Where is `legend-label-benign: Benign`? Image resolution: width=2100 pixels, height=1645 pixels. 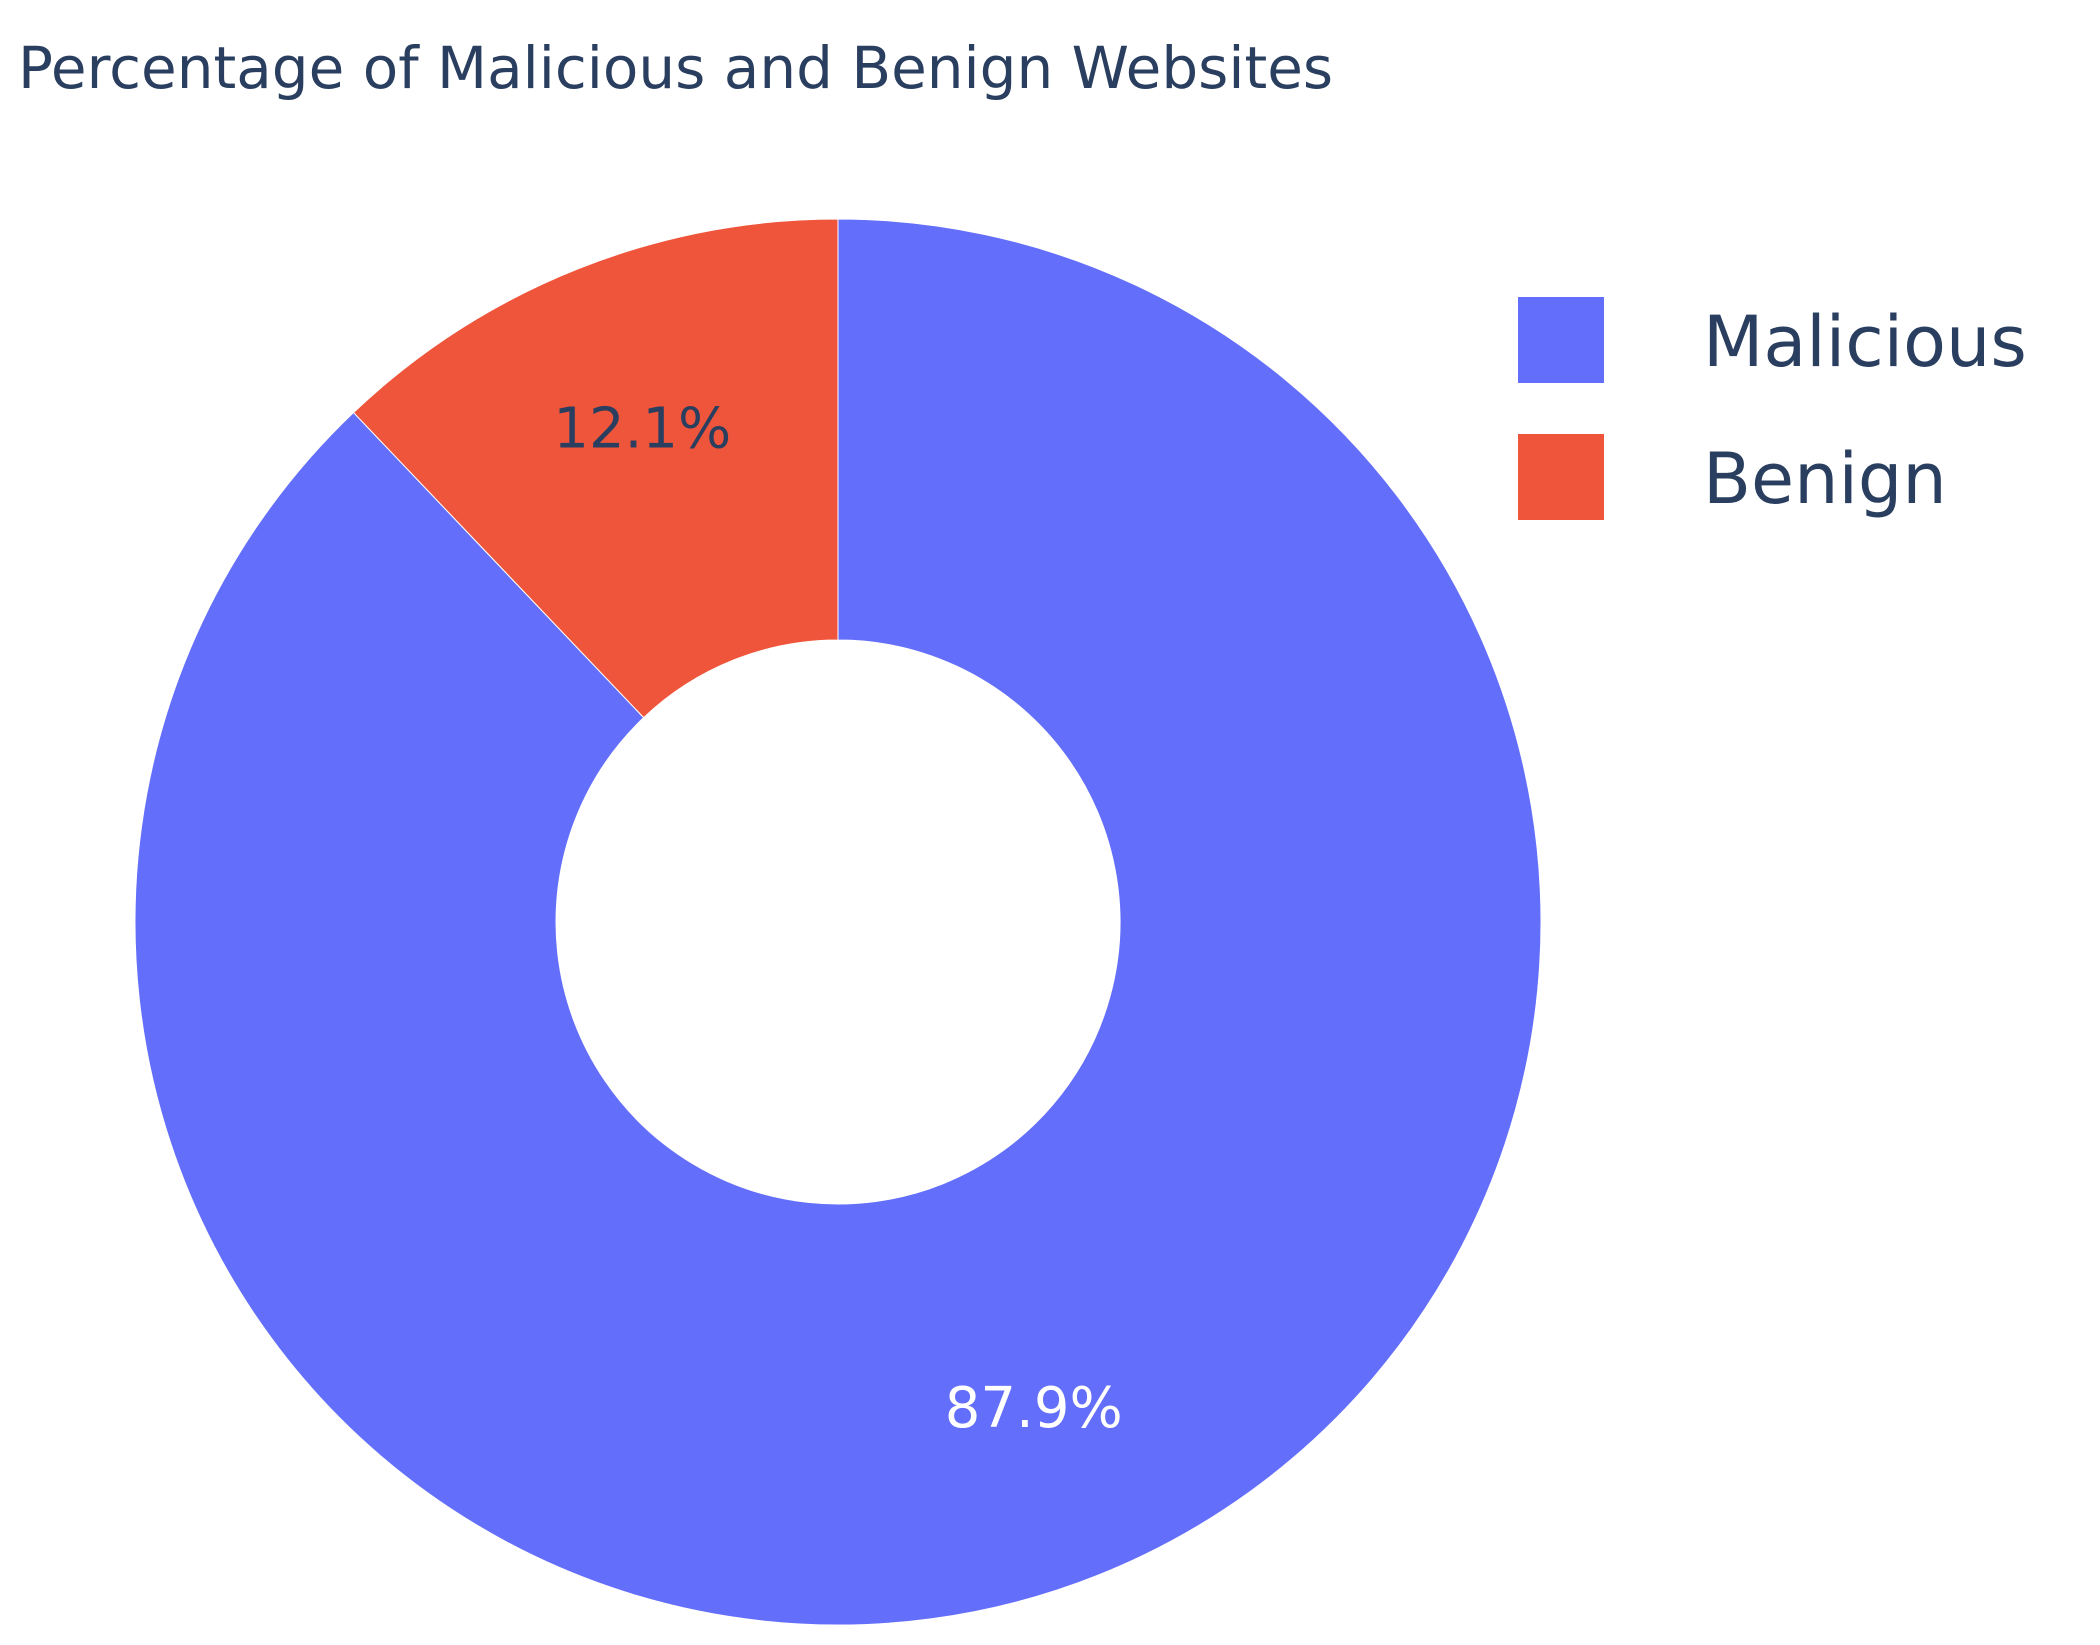 legend-label-benign: Benign is located at coordinates (1825, 479).